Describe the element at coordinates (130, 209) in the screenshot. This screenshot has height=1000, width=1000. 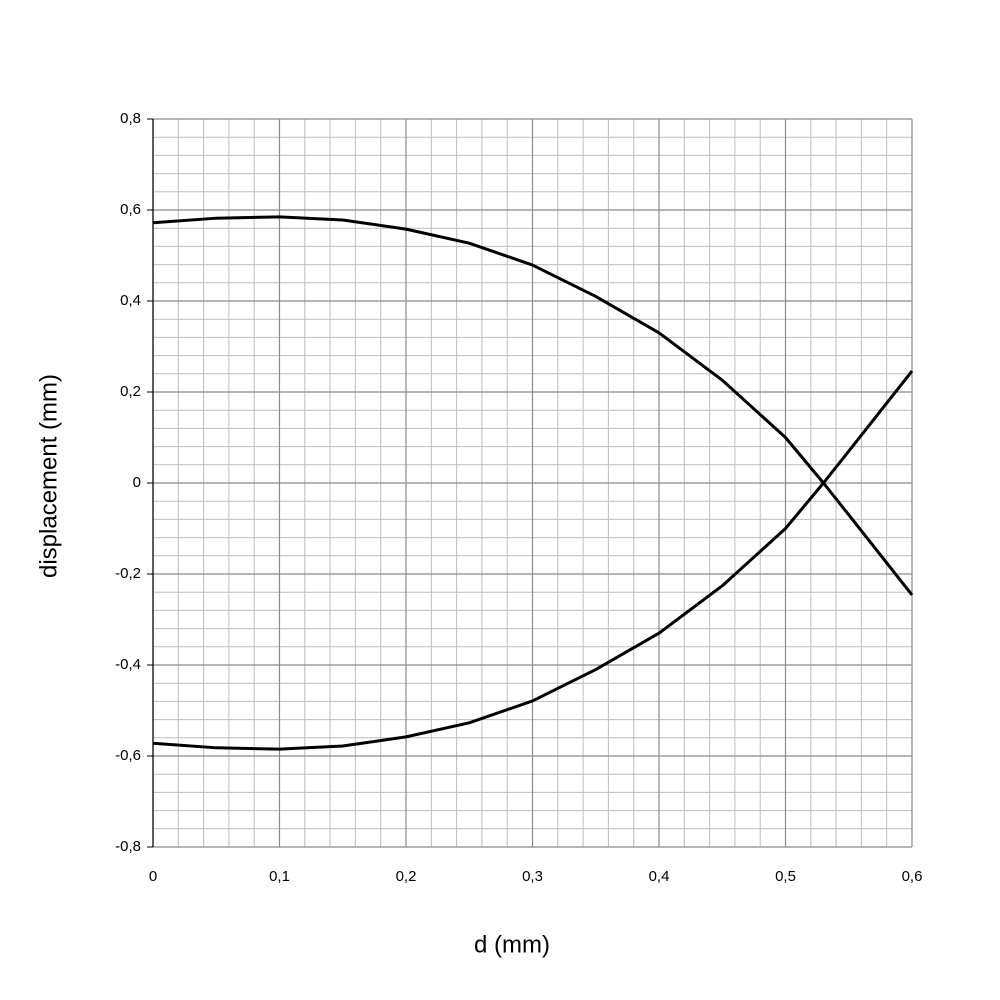
I see `y-tick-label: 0,6` at that location.